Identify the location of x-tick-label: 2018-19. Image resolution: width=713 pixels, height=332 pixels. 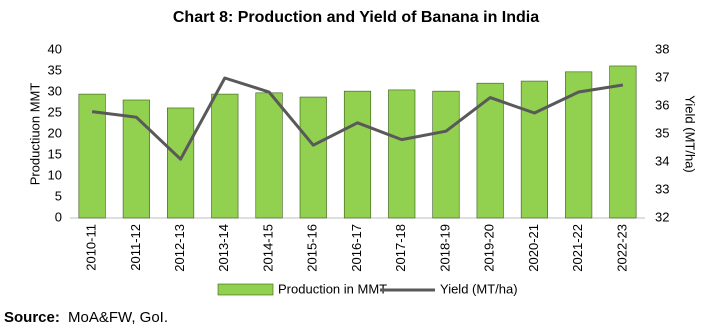
(444, 248).